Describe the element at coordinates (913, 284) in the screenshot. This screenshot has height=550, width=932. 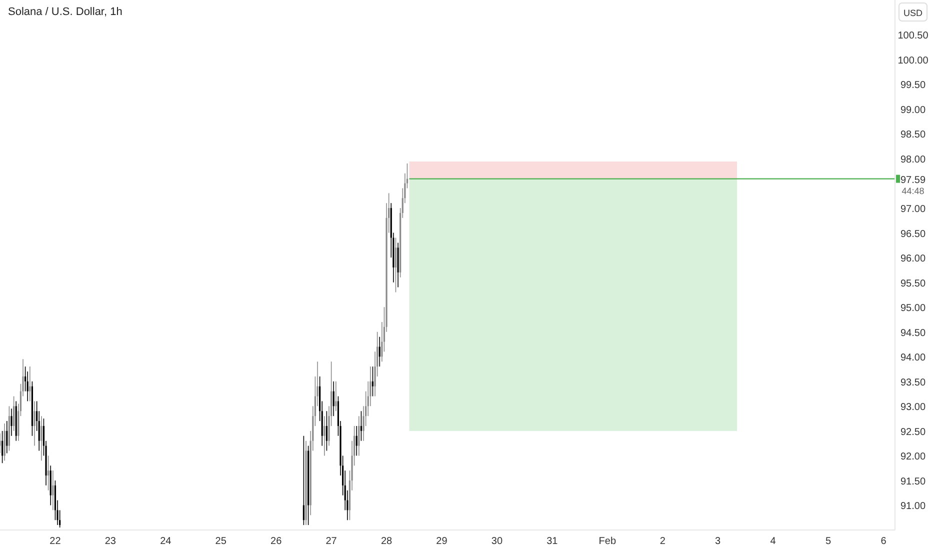
I see `y-tick-label: 95.50` at that location.